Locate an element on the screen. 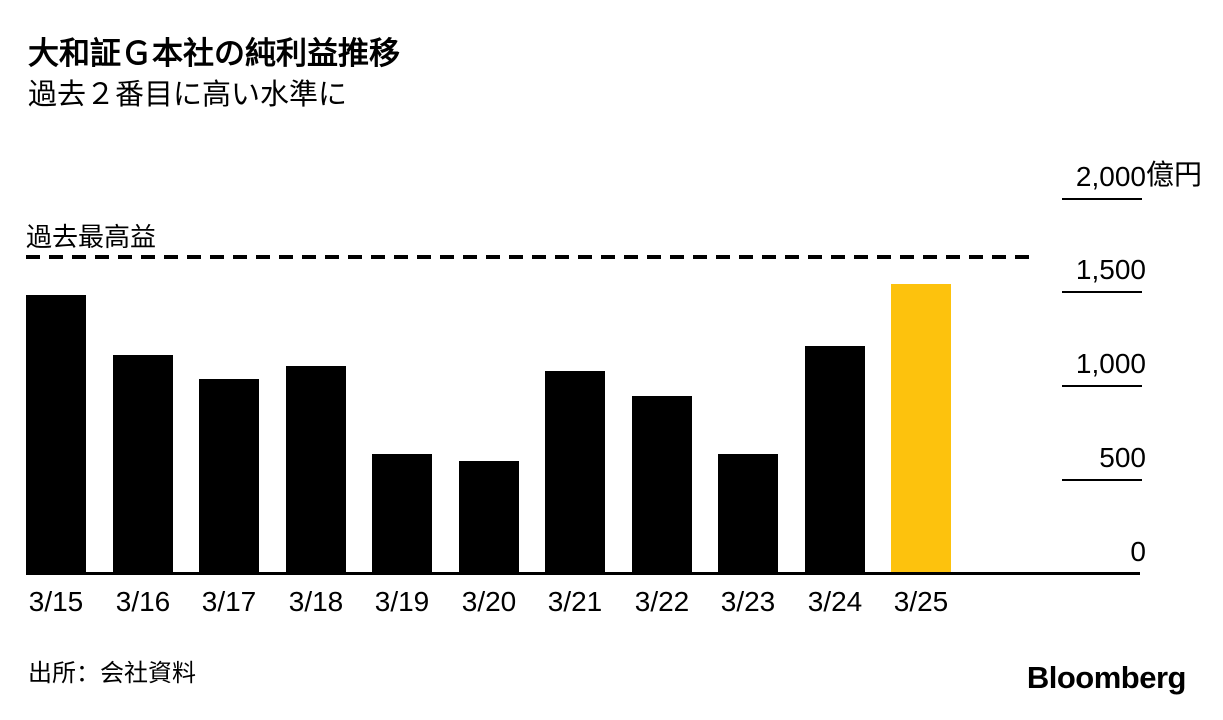 The width and height of the screenshot is (1223, 720). bar-3/18 is located at coordinates (316, 470).